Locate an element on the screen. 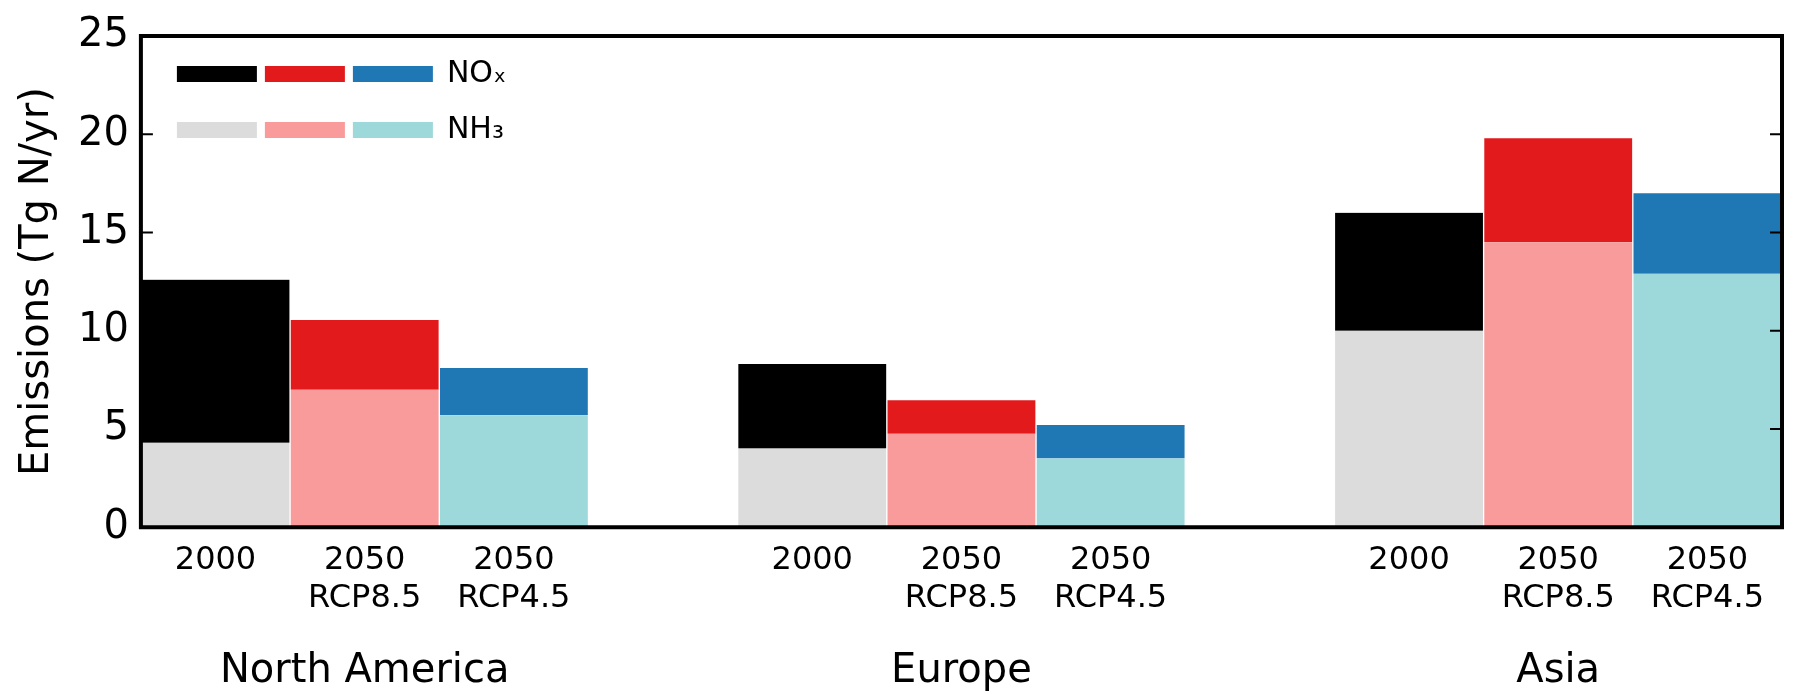 The image size is (1794, 694). y-tick-label: 15 is located at coordinates (103, 228).